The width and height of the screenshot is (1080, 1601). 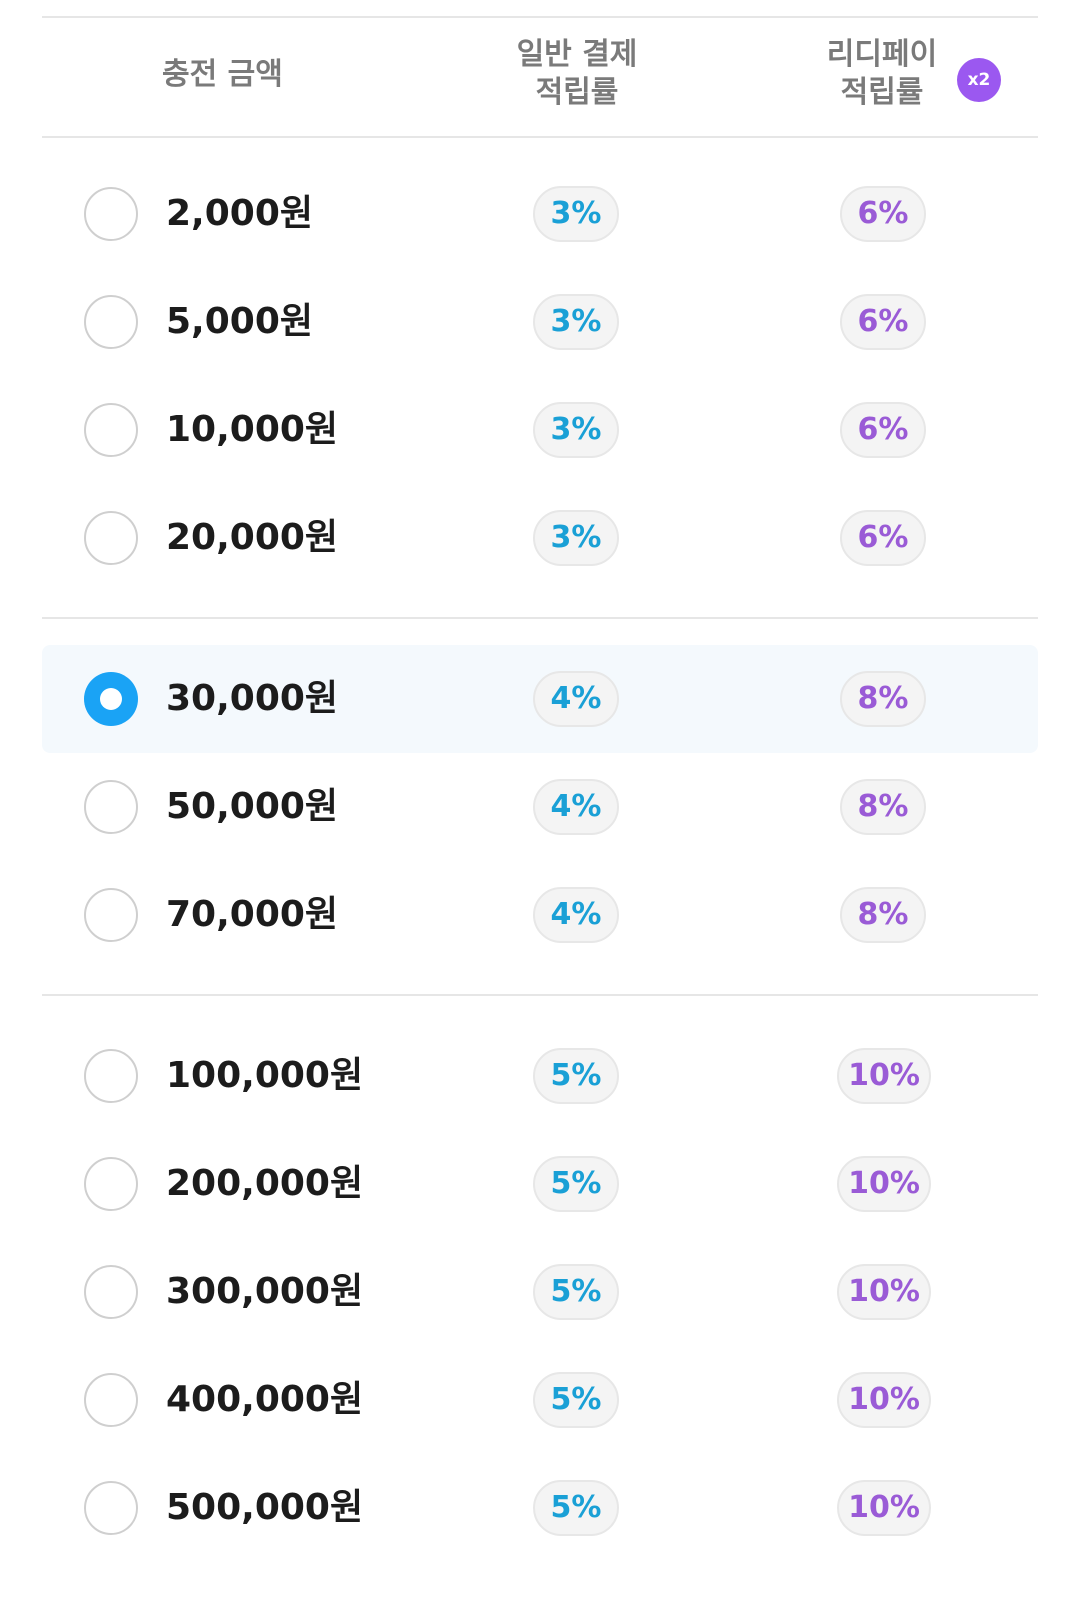 What do you see at coordinates (111, 699) in the screenshot?
I see `radio-button-checked` at bounding box center [111, 699].